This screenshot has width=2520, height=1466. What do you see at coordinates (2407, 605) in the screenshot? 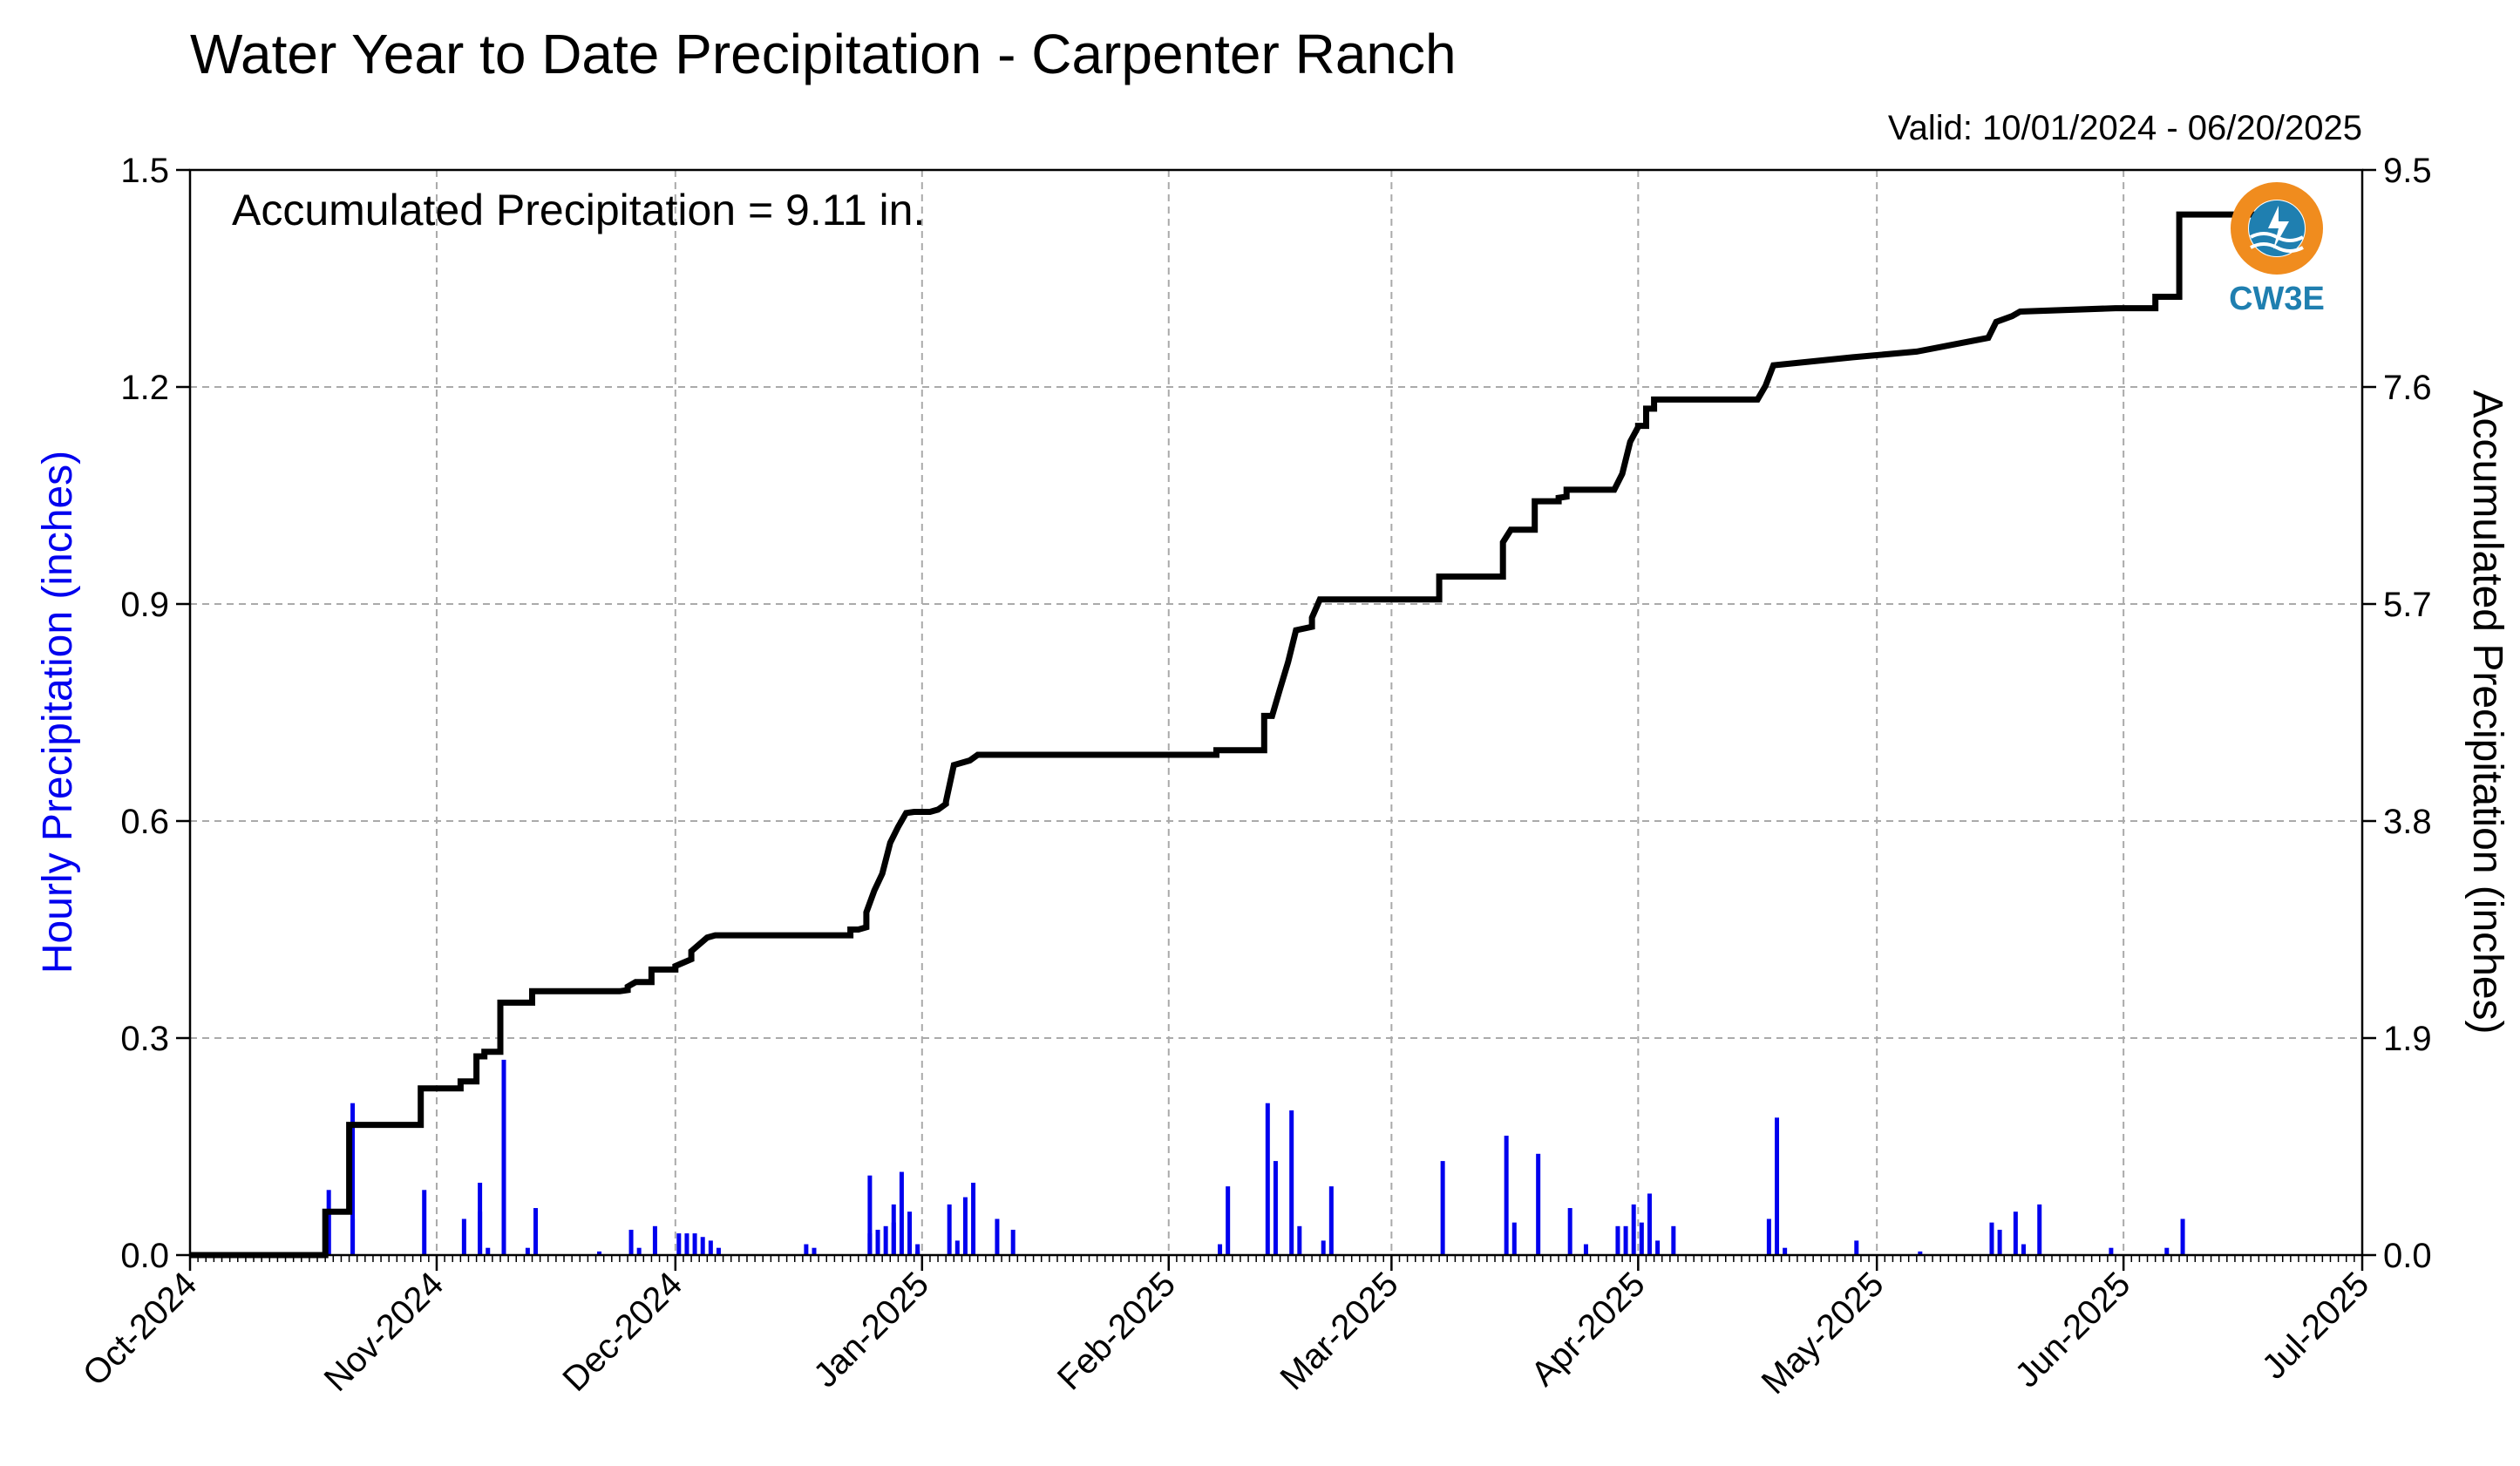
I see `y2-tick-label: 5.7` at bounding box center [2407, 605].